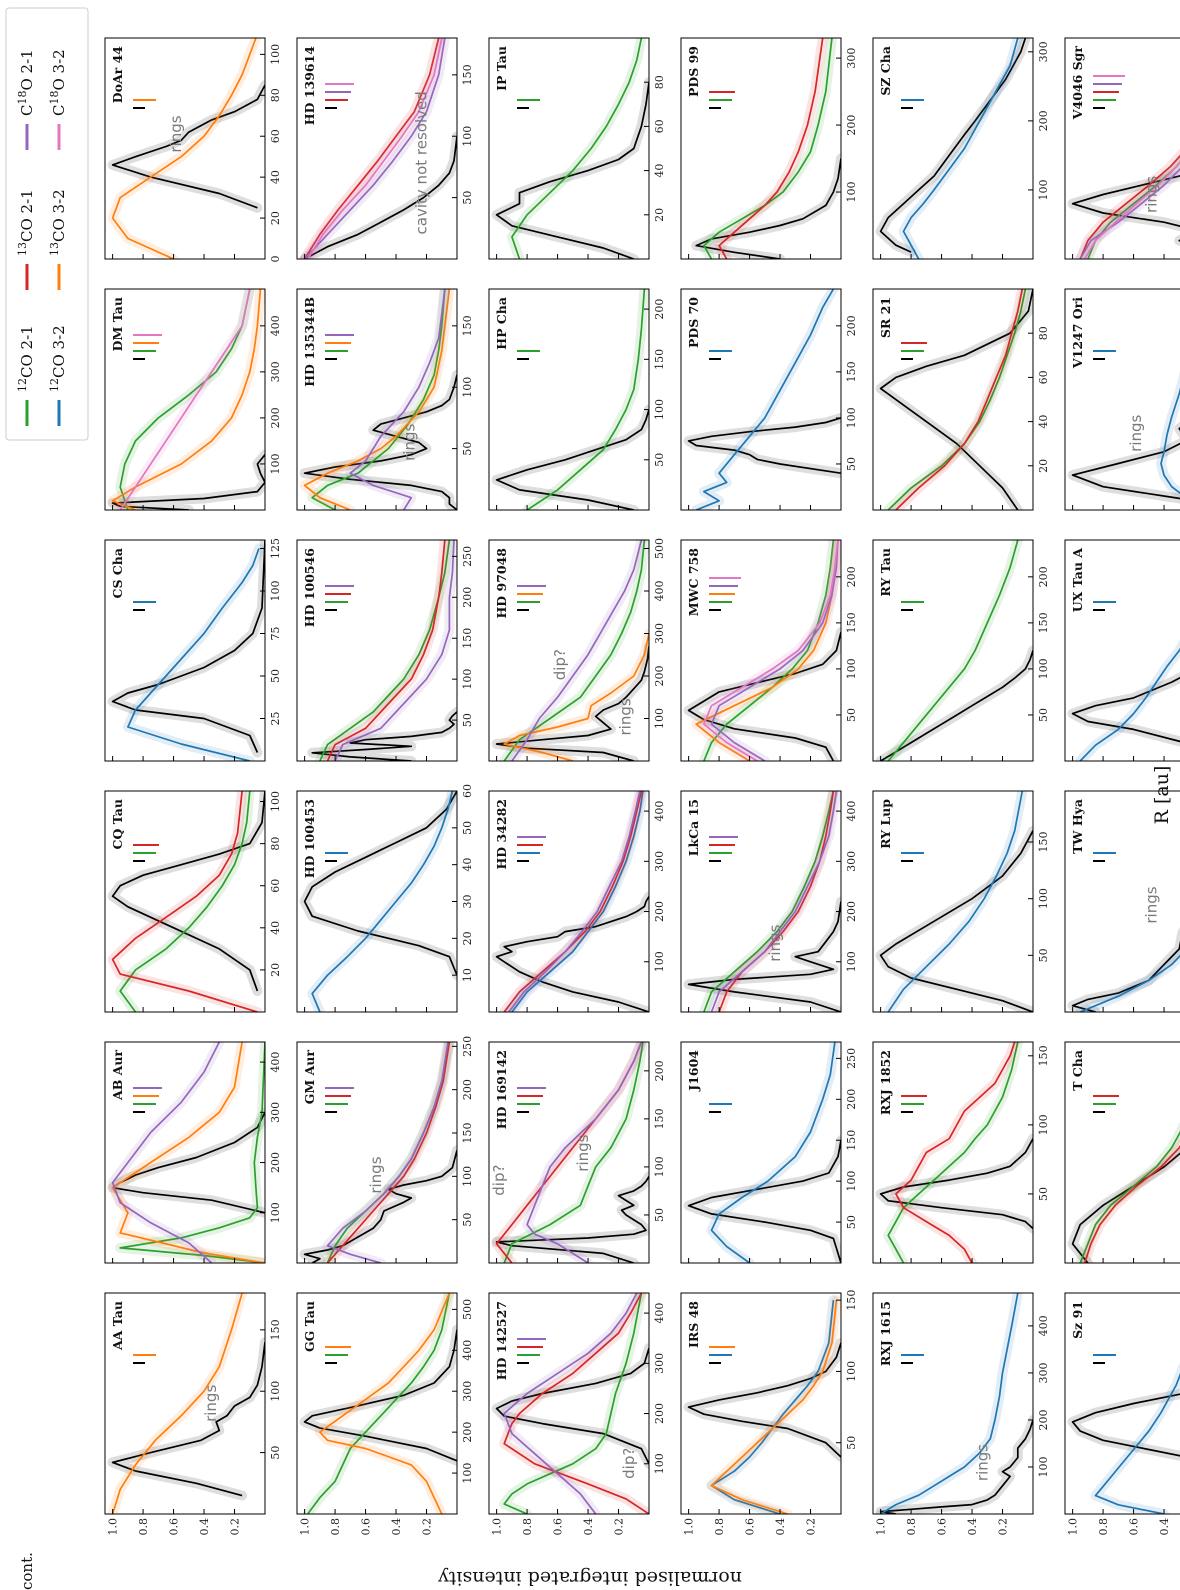  I want to click on panel-title: UX Tau A, so click(1077, 580).